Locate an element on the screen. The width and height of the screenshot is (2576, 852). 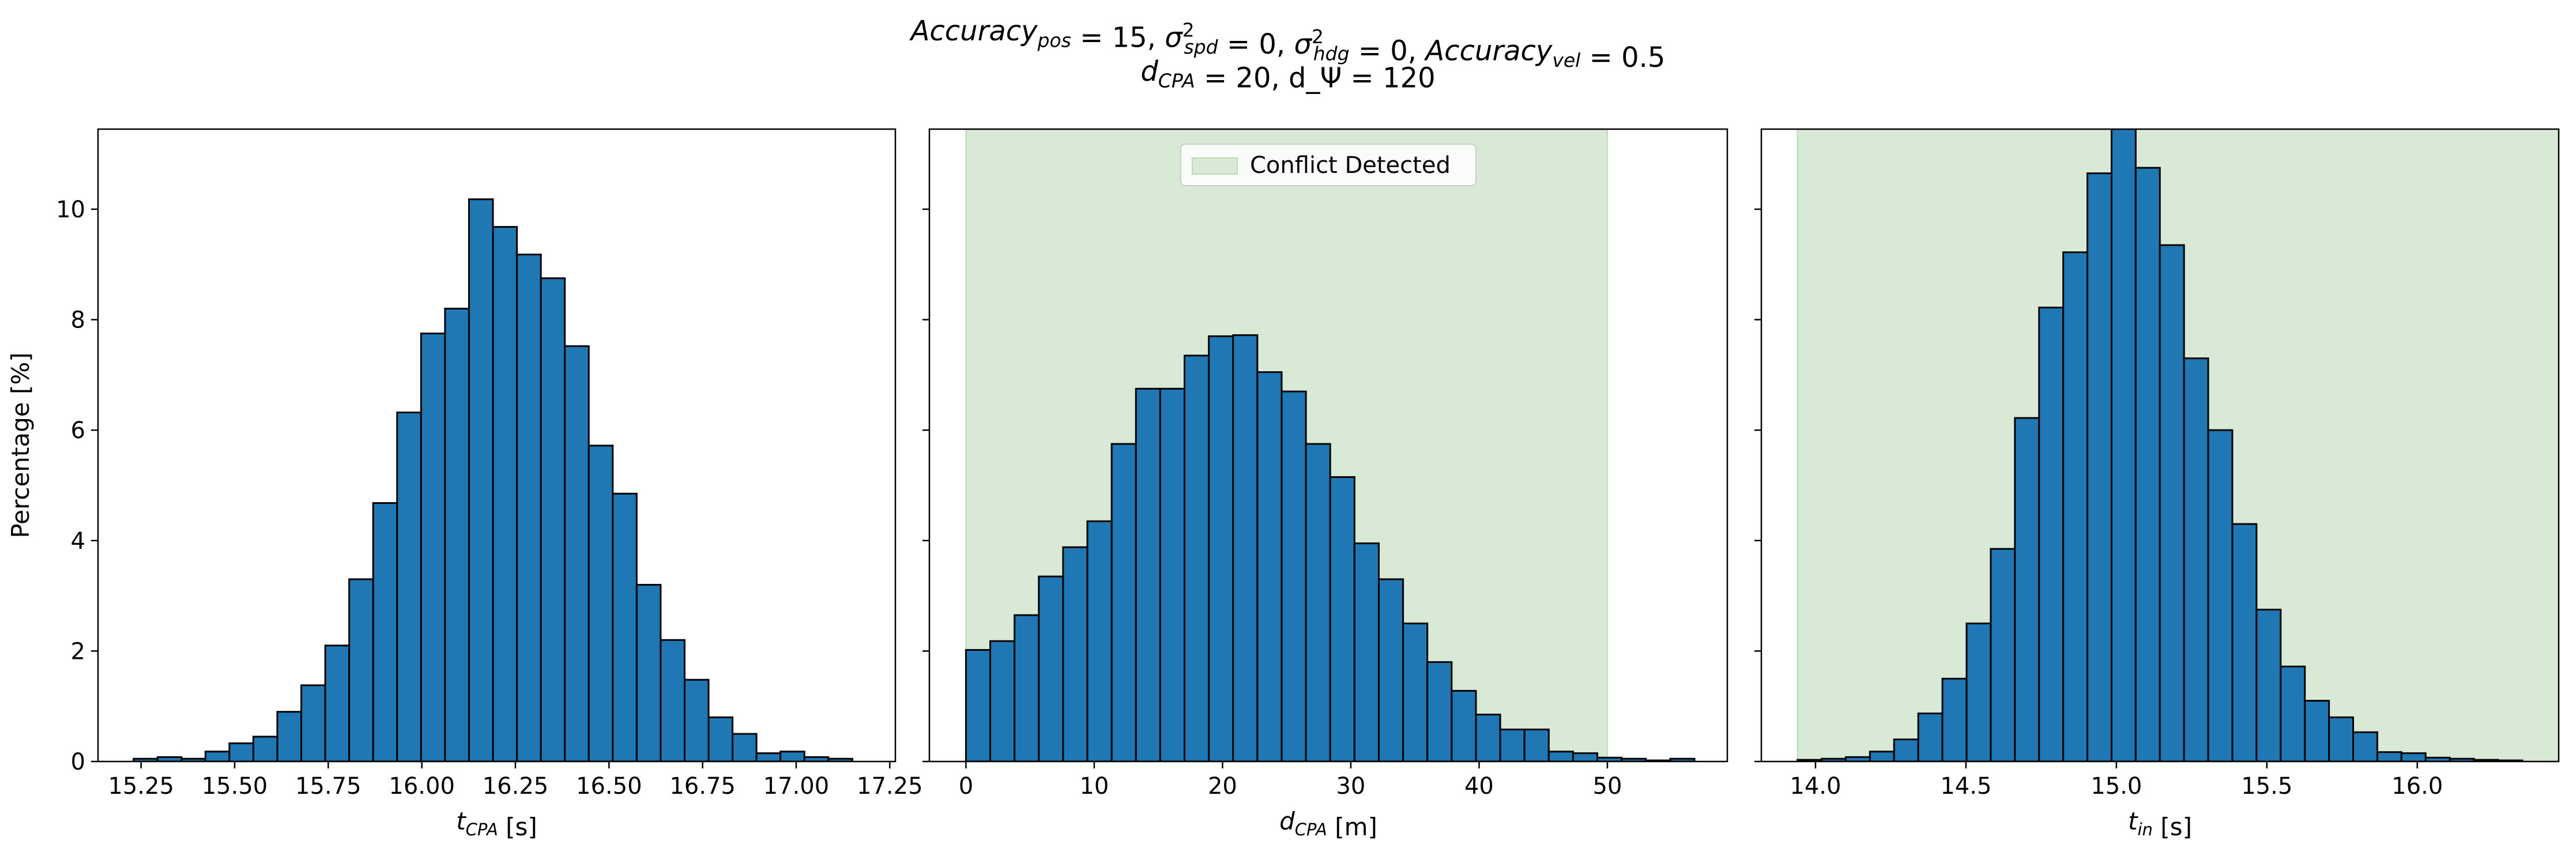
y-tick-label: 0 is located at coordinates (78, 762).